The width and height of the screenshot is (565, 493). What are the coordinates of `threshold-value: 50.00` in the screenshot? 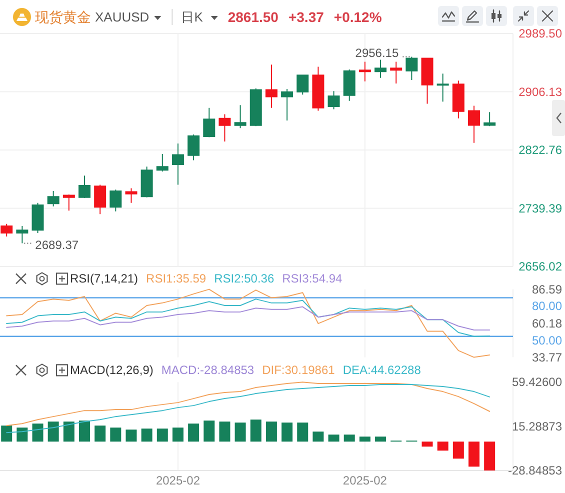 It's located at (547, 340).